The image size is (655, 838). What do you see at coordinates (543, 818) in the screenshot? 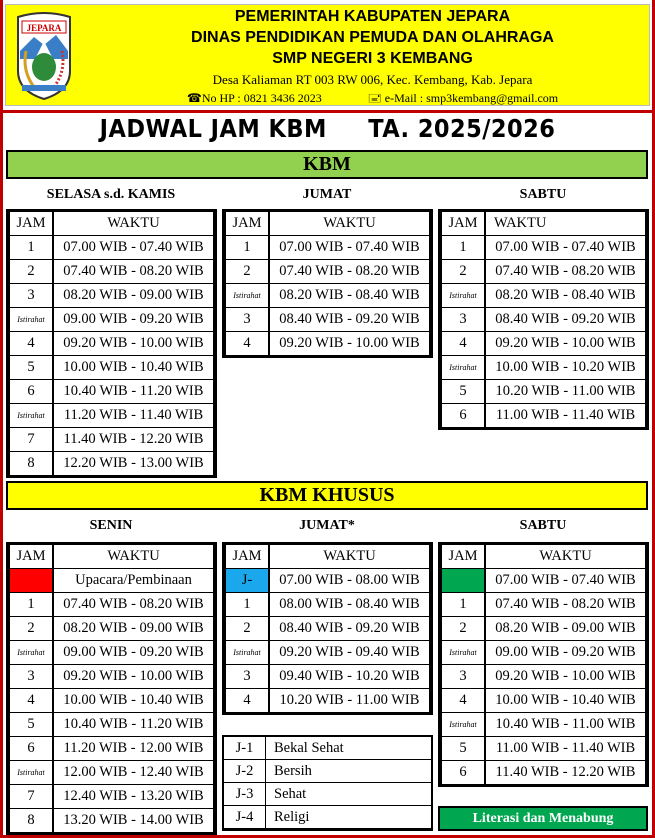
I see `literasi-dan-menabung-label: Literasi dan Menabung` at bounding box center [543, 818].